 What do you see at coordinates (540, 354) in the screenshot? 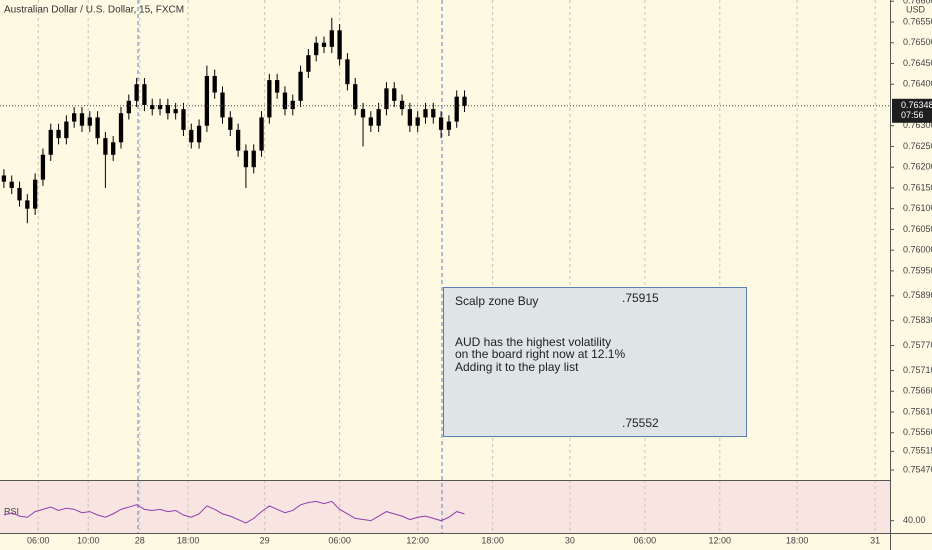
I see `annotation-line: on the board right now at 12.1%` at bounding box center [540, 354].